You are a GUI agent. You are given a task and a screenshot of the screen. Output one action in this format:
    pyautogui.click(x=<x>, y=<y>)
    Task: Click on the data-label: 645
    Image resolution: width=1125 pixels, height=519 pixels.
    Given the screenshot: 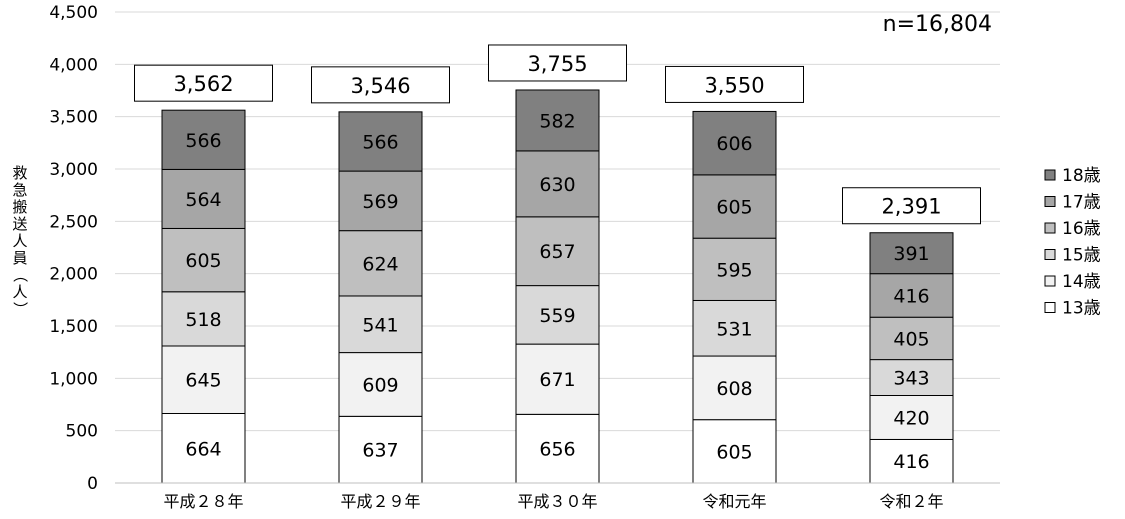 What is the action you would take?
    pyautogui.click(x=203, y=381)
    